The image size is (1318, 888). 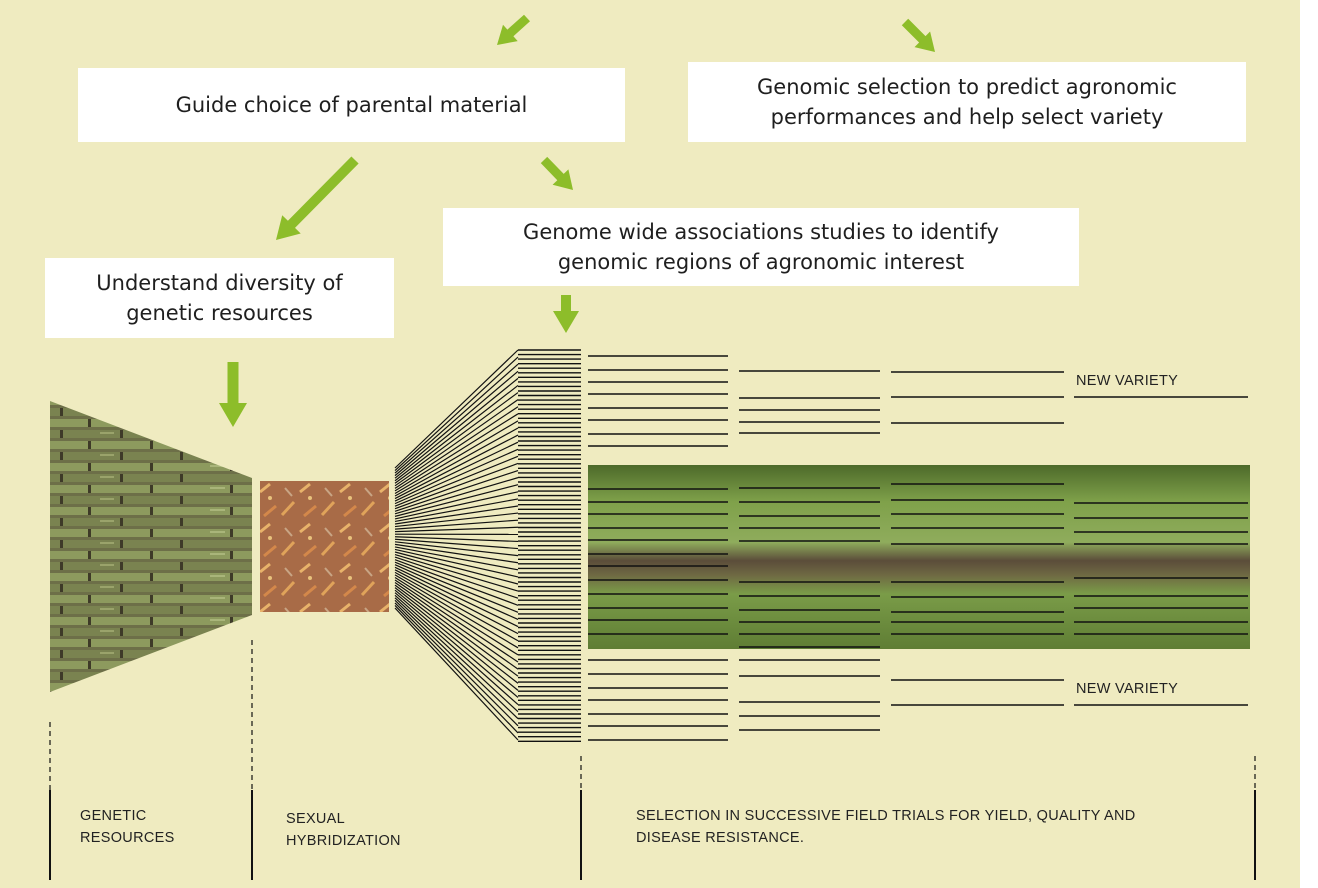 What do you see at coordinates (324, 546) in the screenshot?
I see `flower-tassel-image` at bounding box center [324, 546].